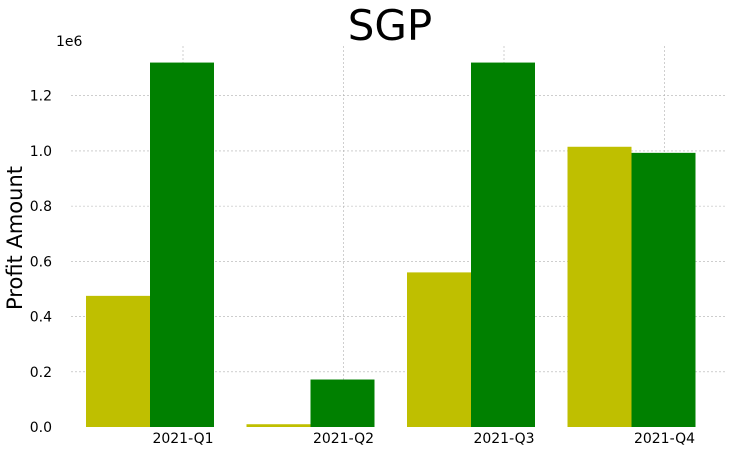  What do you see at coordinates (41, 428) in the screenshot?
I see `y-tick-label: 0.0` at bounding box center [41, 428].